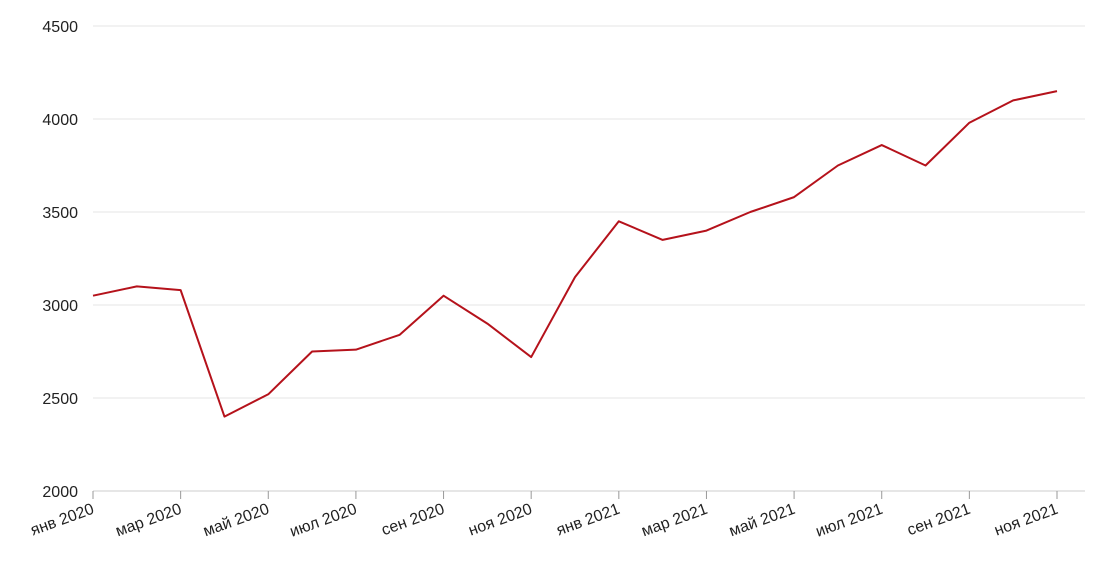 This screenshot has width=1100, height=583. Describe the element at coordinates (60, 399) in the screenshot. I see `y-tick-label: 2500` at that location.